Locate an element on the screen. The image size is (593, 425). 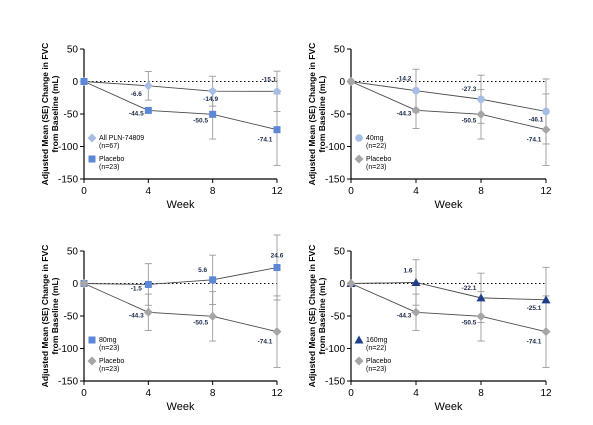
data-label: -44.3 is located at coordinates (404, 315).